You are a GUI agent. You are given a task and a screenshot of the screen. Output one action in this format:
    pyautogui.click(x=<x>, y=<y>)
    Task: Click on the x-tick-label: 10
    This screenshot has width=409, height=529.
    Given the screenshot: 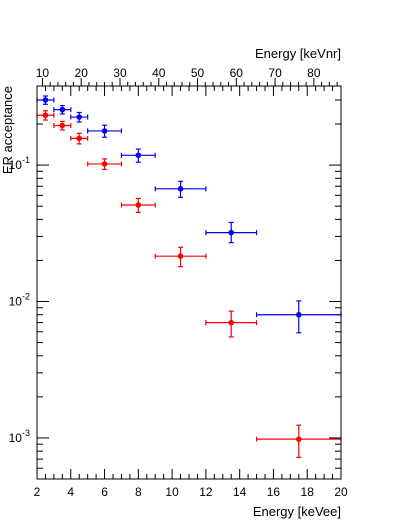 What is the action you would take?
    pyautogui.click(x=172, y=492)
    